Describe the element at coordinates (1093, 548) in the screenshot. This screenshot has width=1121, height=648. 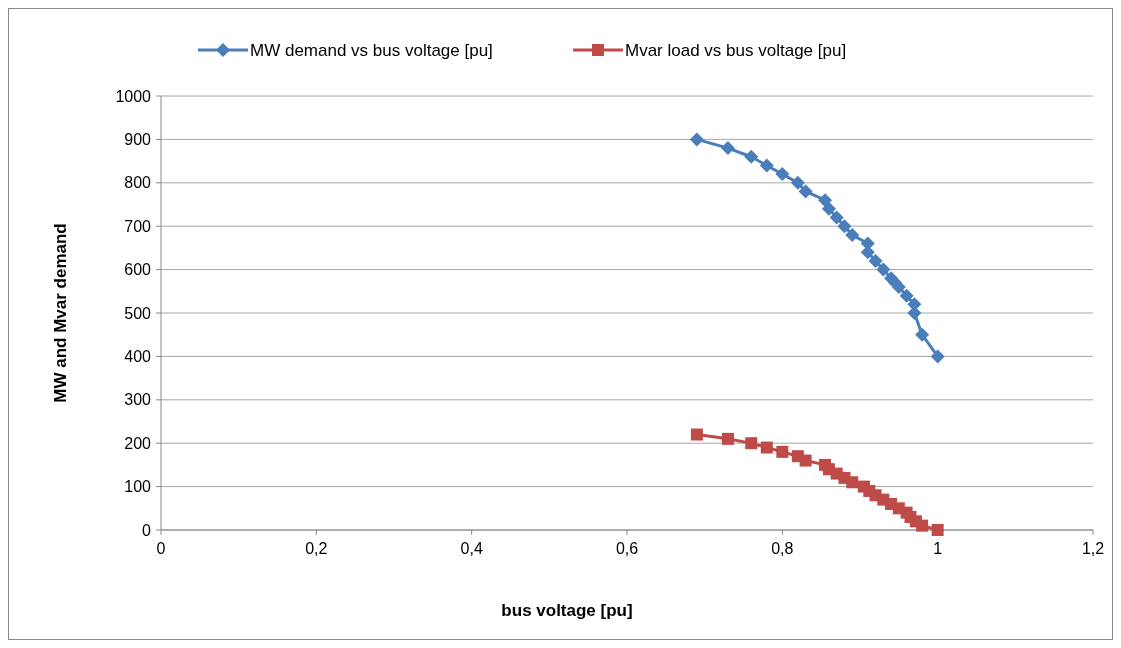
I see `x-tick-label: 1,2` at that location.